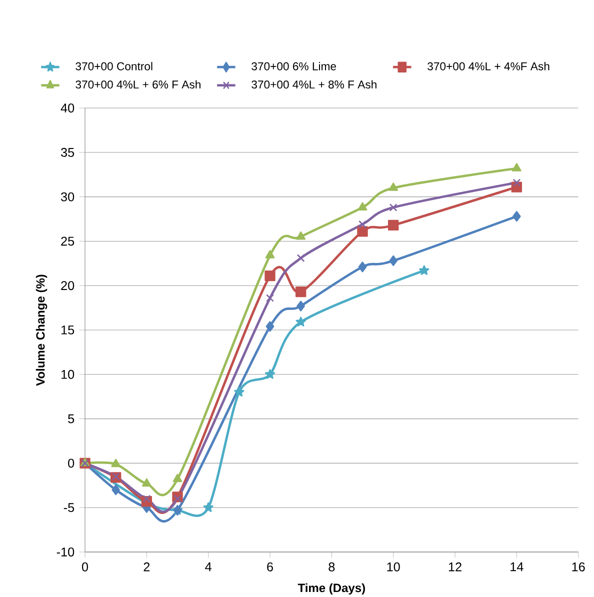 This screenshot has width=594, height=597. I want to click on y-tick-label: 30, so click(67, 197).